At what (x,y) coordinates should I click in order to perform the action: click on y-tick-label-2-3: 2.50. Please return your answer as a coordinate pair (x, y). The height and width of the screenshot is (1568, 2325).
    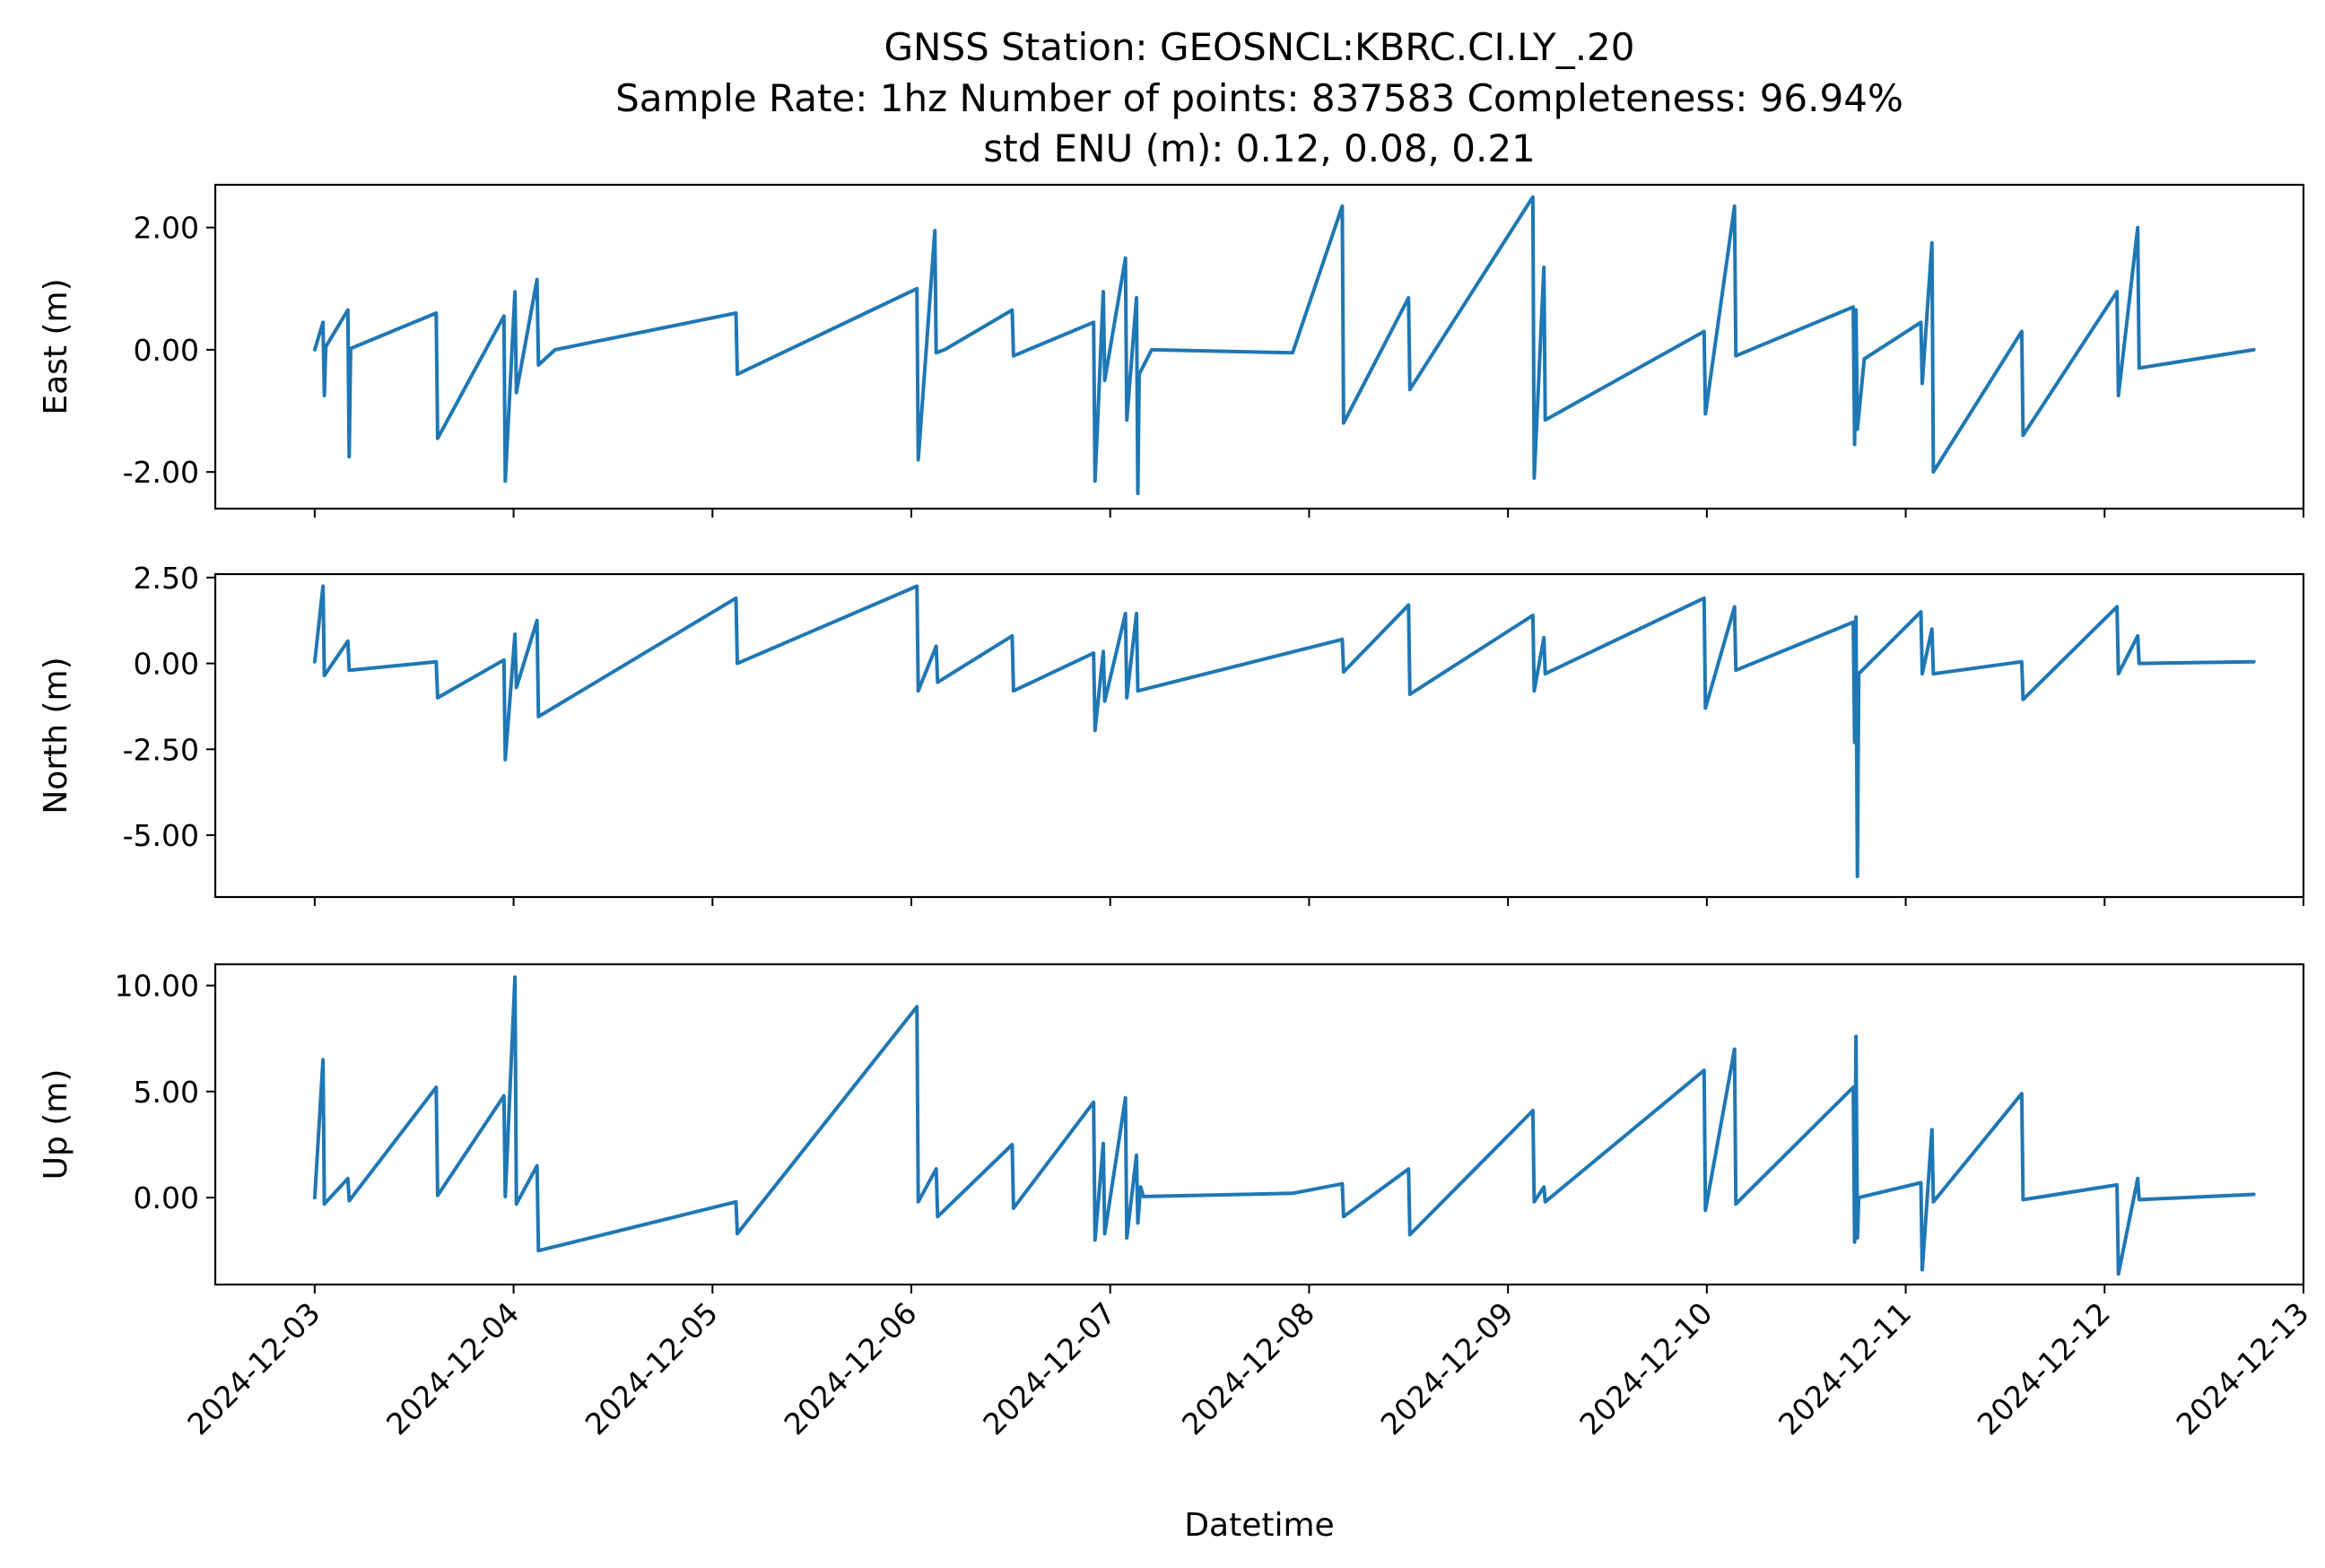
    Looking at the image, I should click on (166, 578).